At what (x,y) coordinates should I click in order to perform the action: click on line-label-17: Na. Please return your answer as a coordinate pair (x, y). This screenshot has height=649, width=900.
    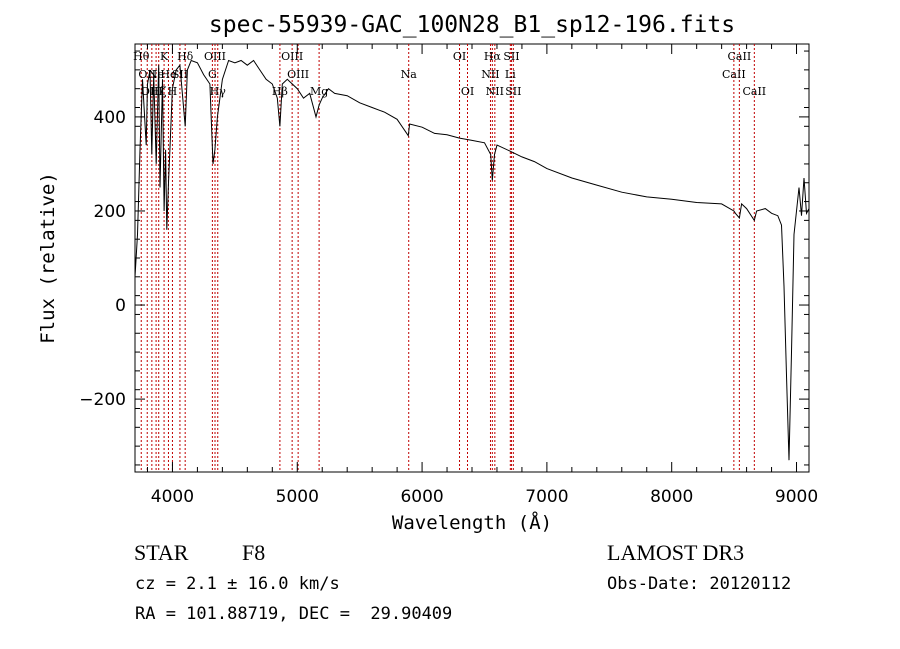
    Looking at the image, I should click on (409, 74).